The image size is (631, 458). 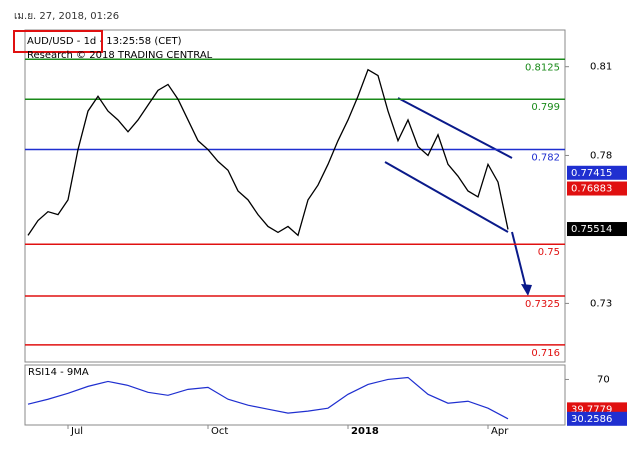 What do you see at coordinates (268, 398) in the screenshot?
I see `rsi-line` at bounding box center [268, 398].